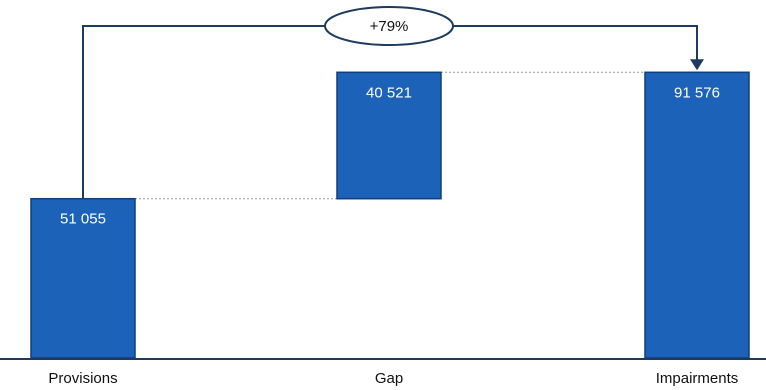  I want to click on bar-impairments, so click(697, 215).